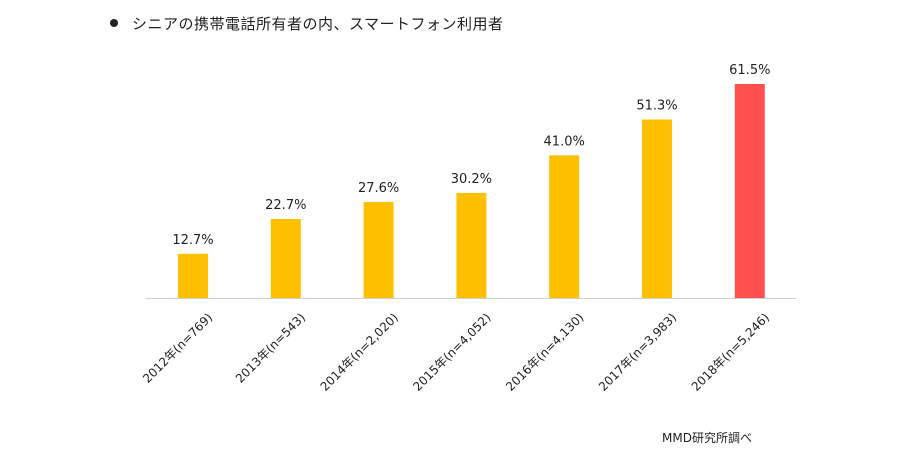  I want to click on bullet-icon, so click(114, 23).